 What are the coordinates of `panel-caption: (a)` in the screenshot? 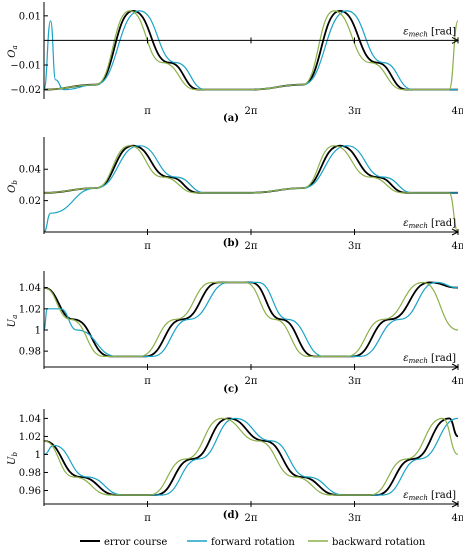 It's located at (231, 118).